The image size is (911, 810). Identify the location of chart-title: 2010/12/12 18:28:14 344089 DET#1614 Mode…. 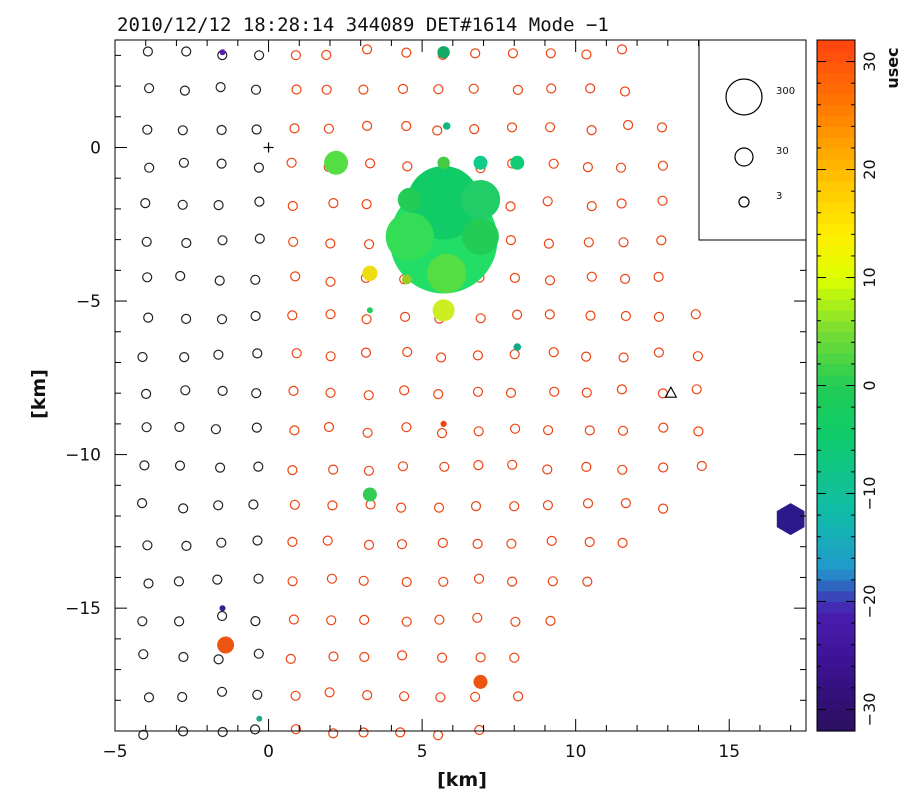
(363, 25).